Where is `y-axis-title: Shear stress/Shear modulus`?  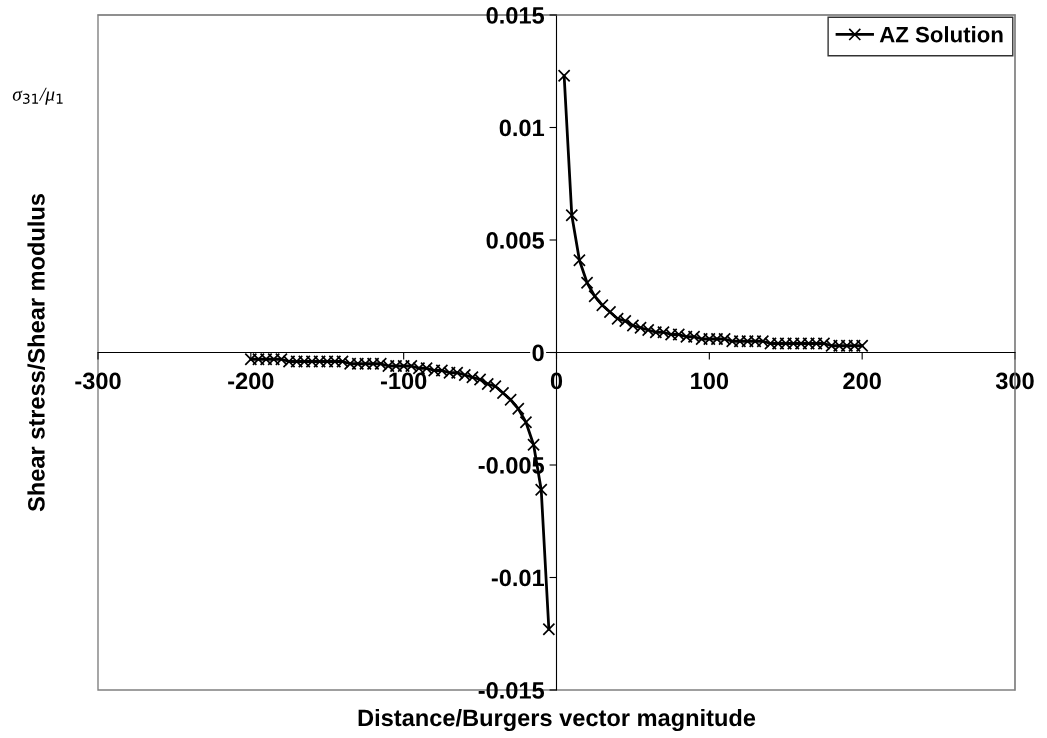 y-axis-title: Shear stress/Shear modulus is located at coordinates (36, 353).